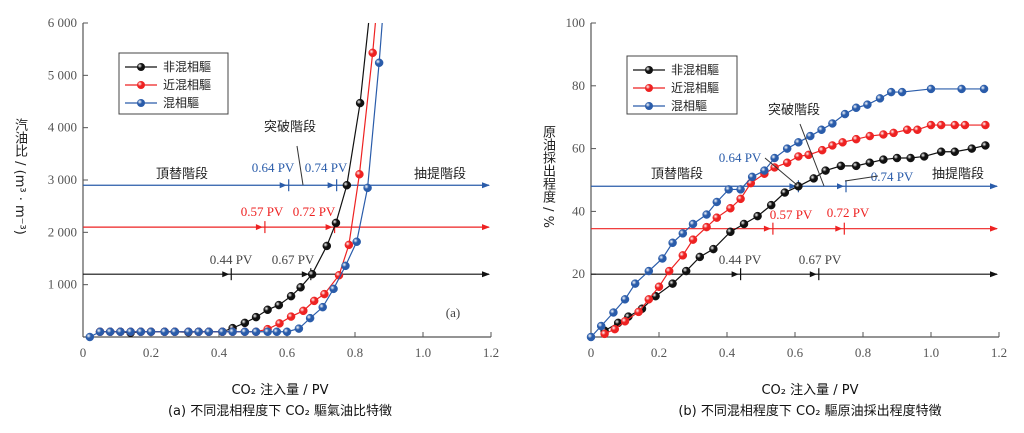 This screenshot has height=433, width=1024. What do you see at coordinates (820, 259) in the screenshot?
I see `pv-label: 0.67 PV` at bounding box center [820, 259].